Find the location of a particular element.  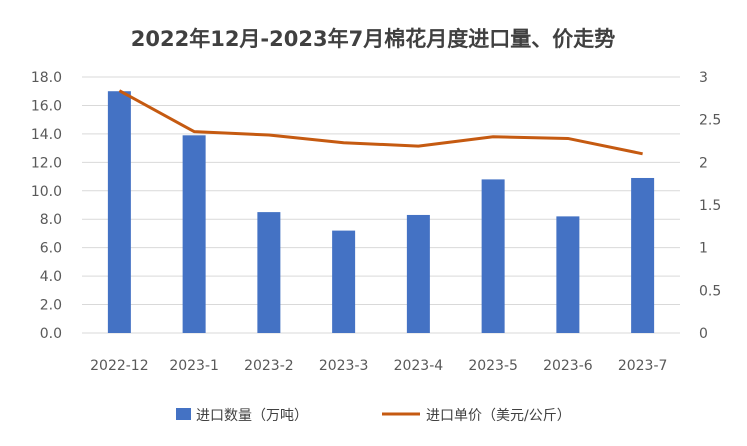

left-tick-label: 14.0 is located at coordinates (46, 135).